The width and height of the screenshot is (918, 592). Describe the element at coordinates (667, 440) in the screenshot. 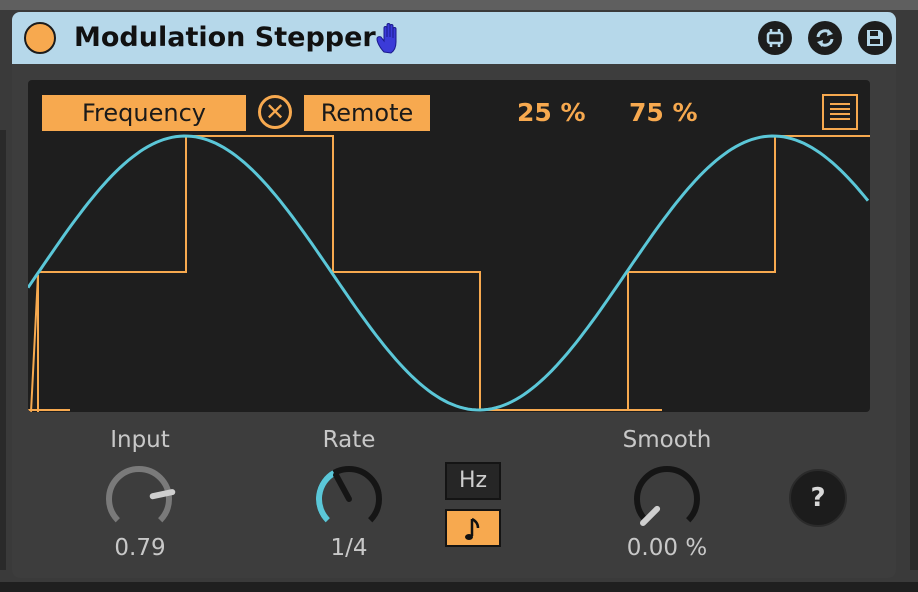

I see `smooth-label: Smooth` at that location.